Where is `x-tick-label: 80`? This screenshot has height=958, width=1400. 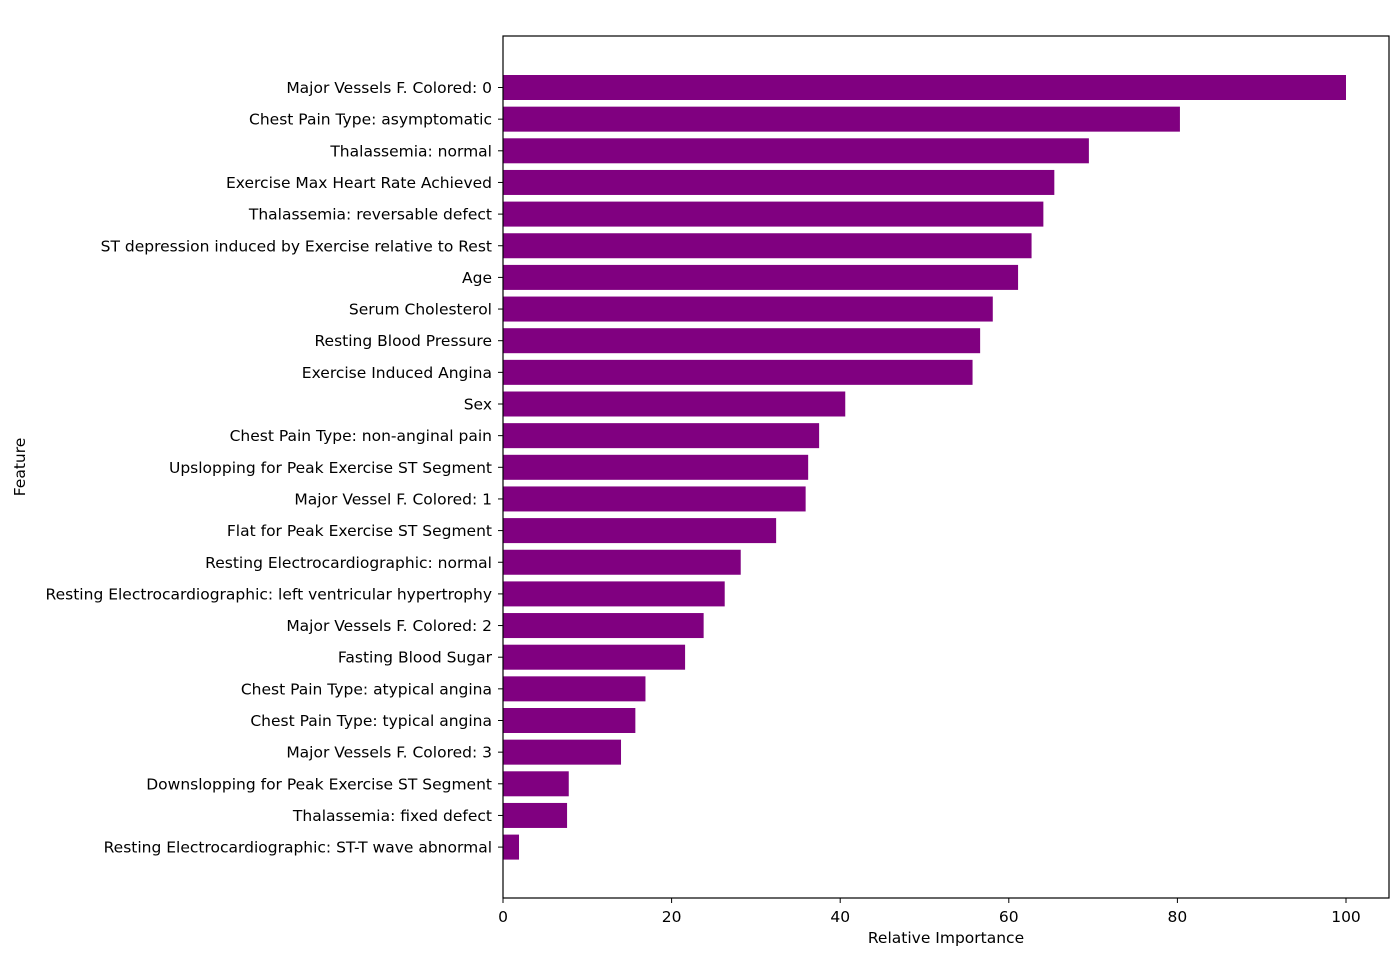 x-tick-label: 80 is located at coordinates (1178, 917).